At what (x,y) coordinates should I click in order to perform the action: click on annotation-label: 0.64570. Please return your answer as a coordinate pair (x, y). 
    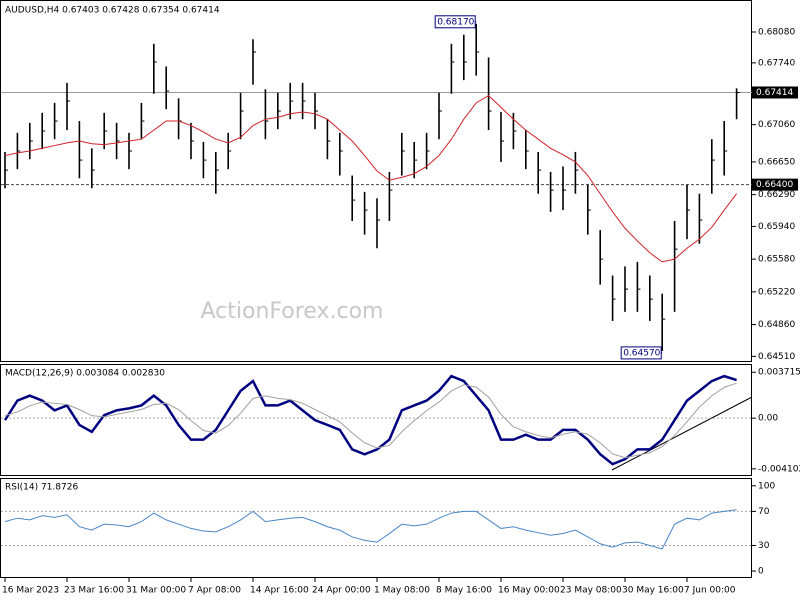
    Looking at the image, I should click on (641, 353).